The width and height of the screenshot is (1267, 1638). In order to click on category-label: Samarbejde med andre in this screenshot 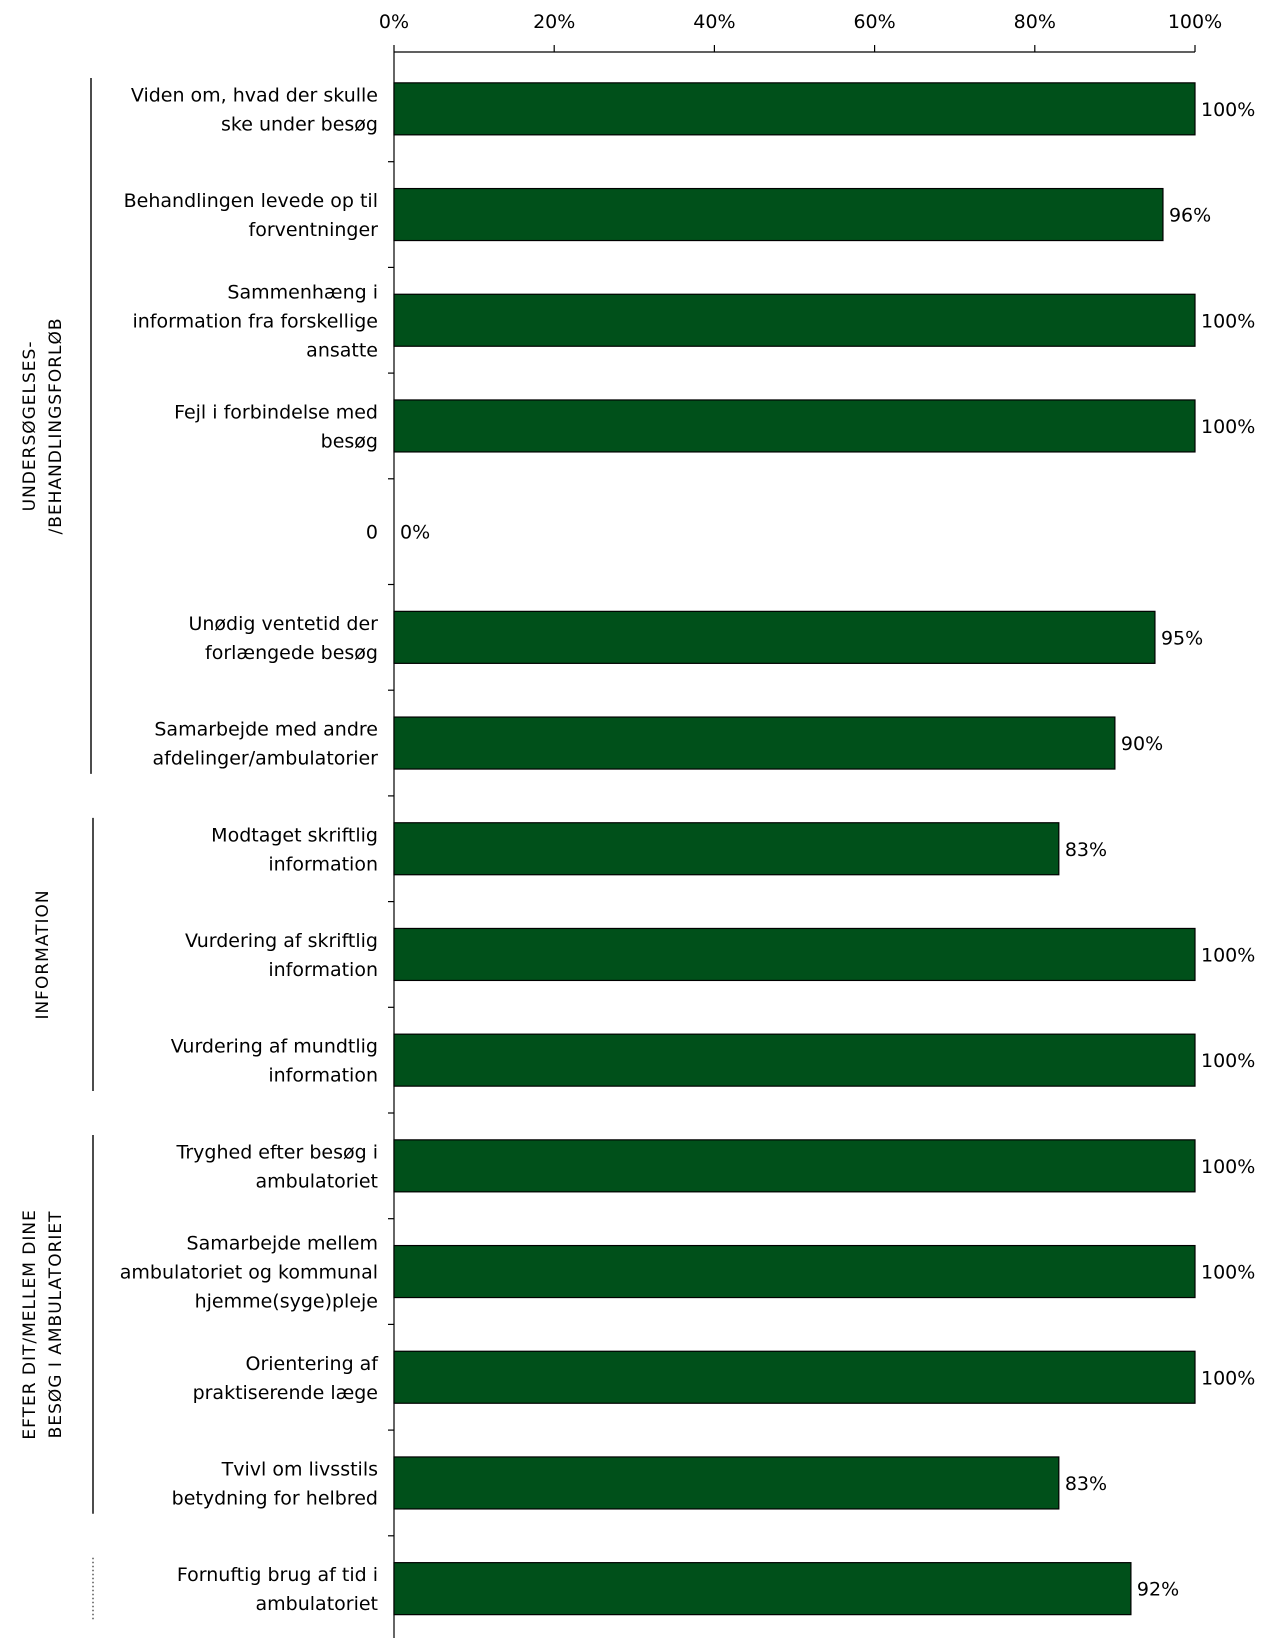, I will do `click(266, 730)`.